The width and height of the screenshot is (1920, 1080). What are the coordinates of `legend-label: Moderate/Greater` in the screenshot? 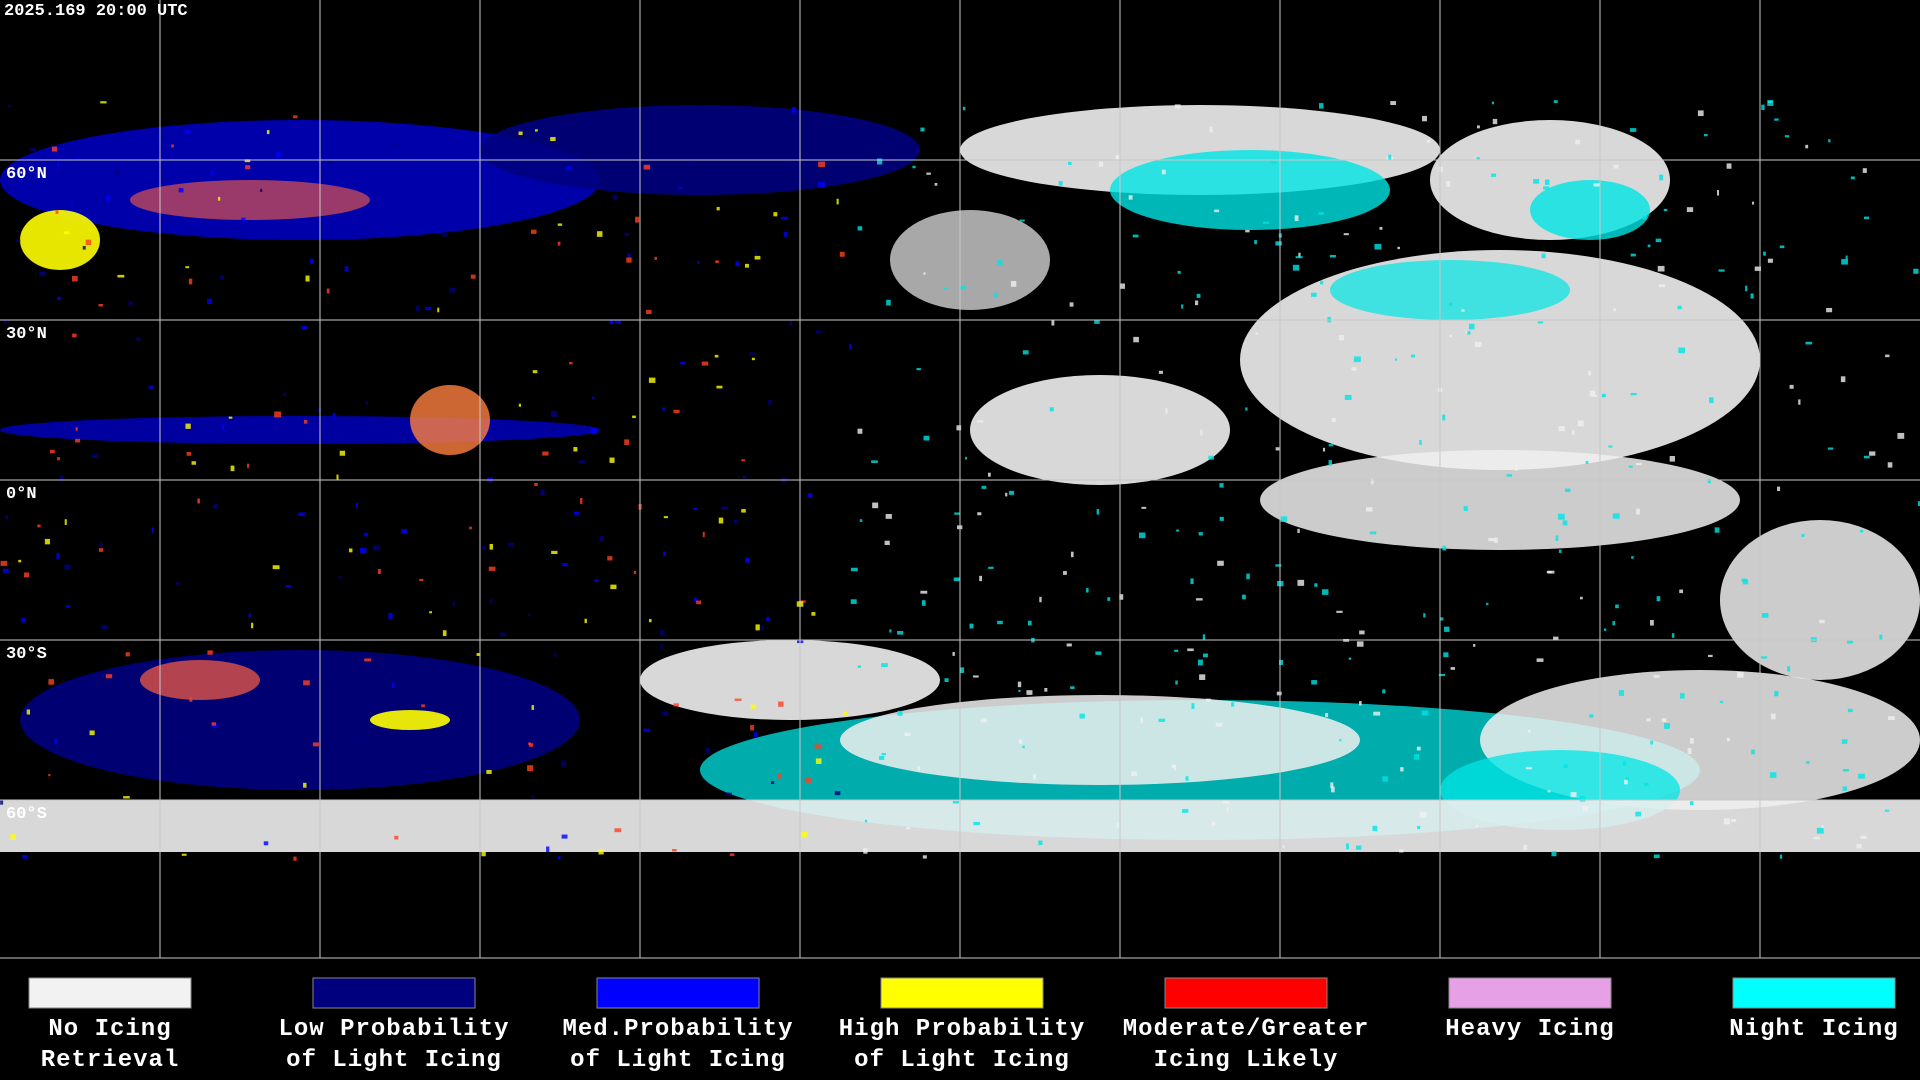 It's located at (1246, 1029).